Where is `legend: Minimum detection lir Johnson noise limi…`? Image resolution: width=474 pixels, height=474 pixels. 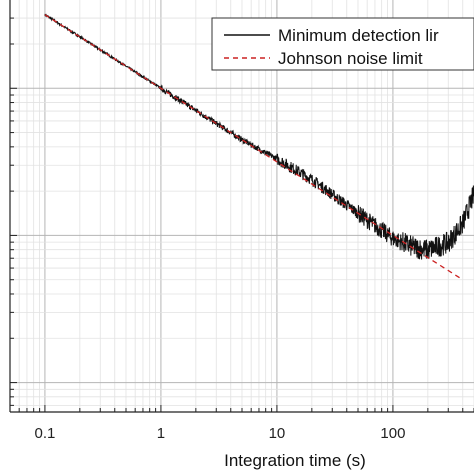 legend: Minimum detection lir Johnson noise limi… is located at coordinates (342, 44).